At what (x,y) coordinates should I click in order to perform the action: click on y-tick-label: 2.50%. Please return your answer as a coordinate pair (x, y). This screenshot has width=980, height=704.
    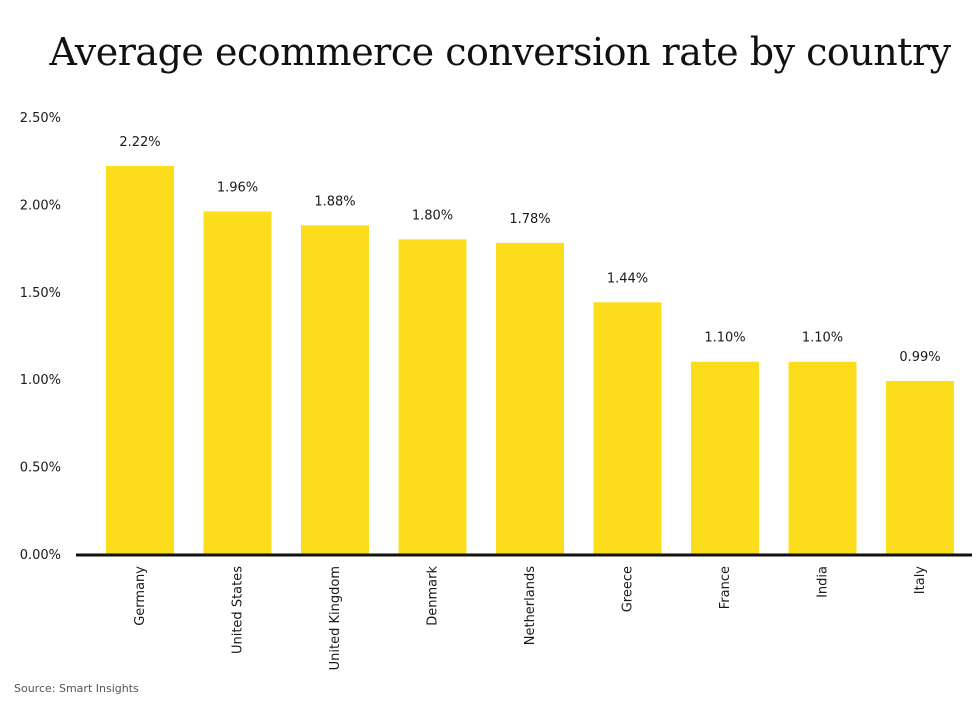
    Looking at the image, I should click on (40, 118).